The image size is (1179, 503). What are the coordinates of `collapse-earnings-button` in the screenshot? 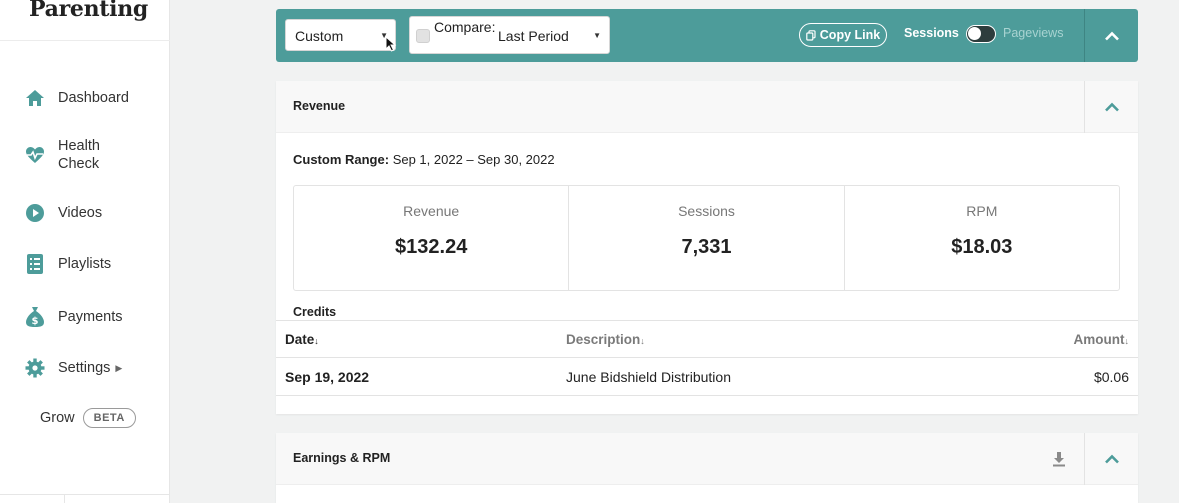 It's located at (1111, 459).